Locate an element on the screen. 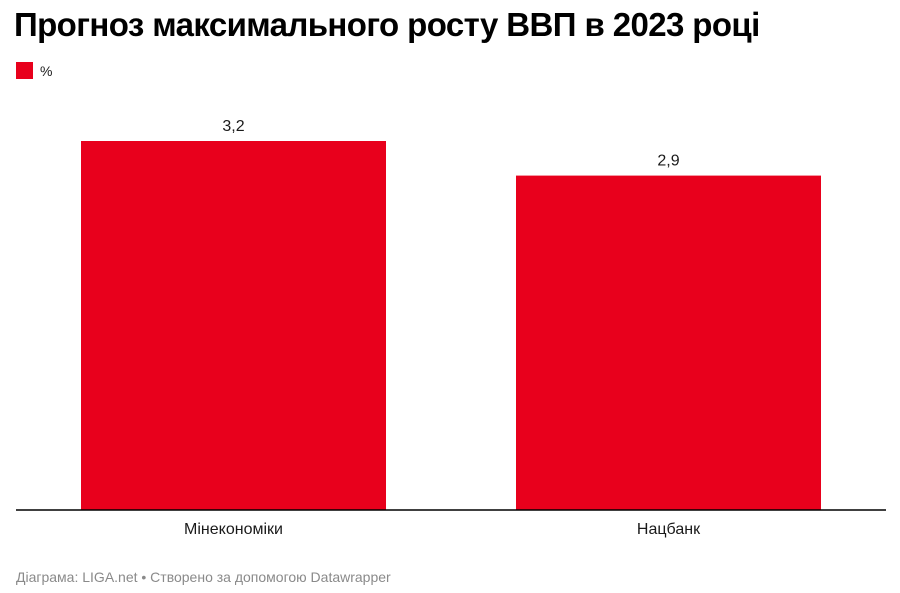 The image size is (900, 593). category-label-0: Мінекономіки is located at coordinates (233, 529).